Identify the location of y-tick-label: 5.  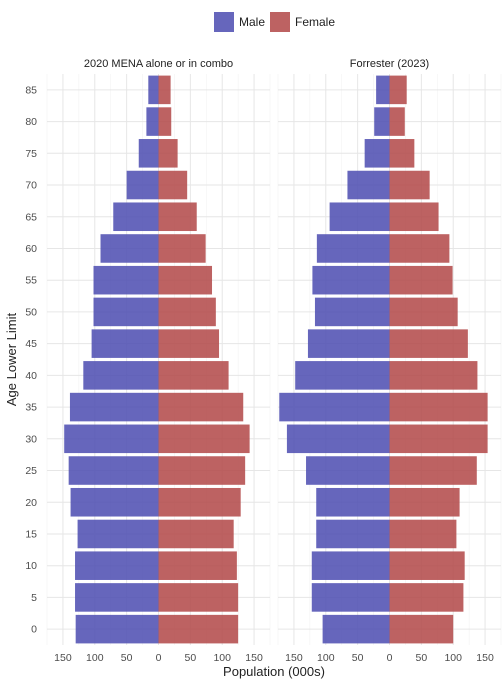
(34, 598).